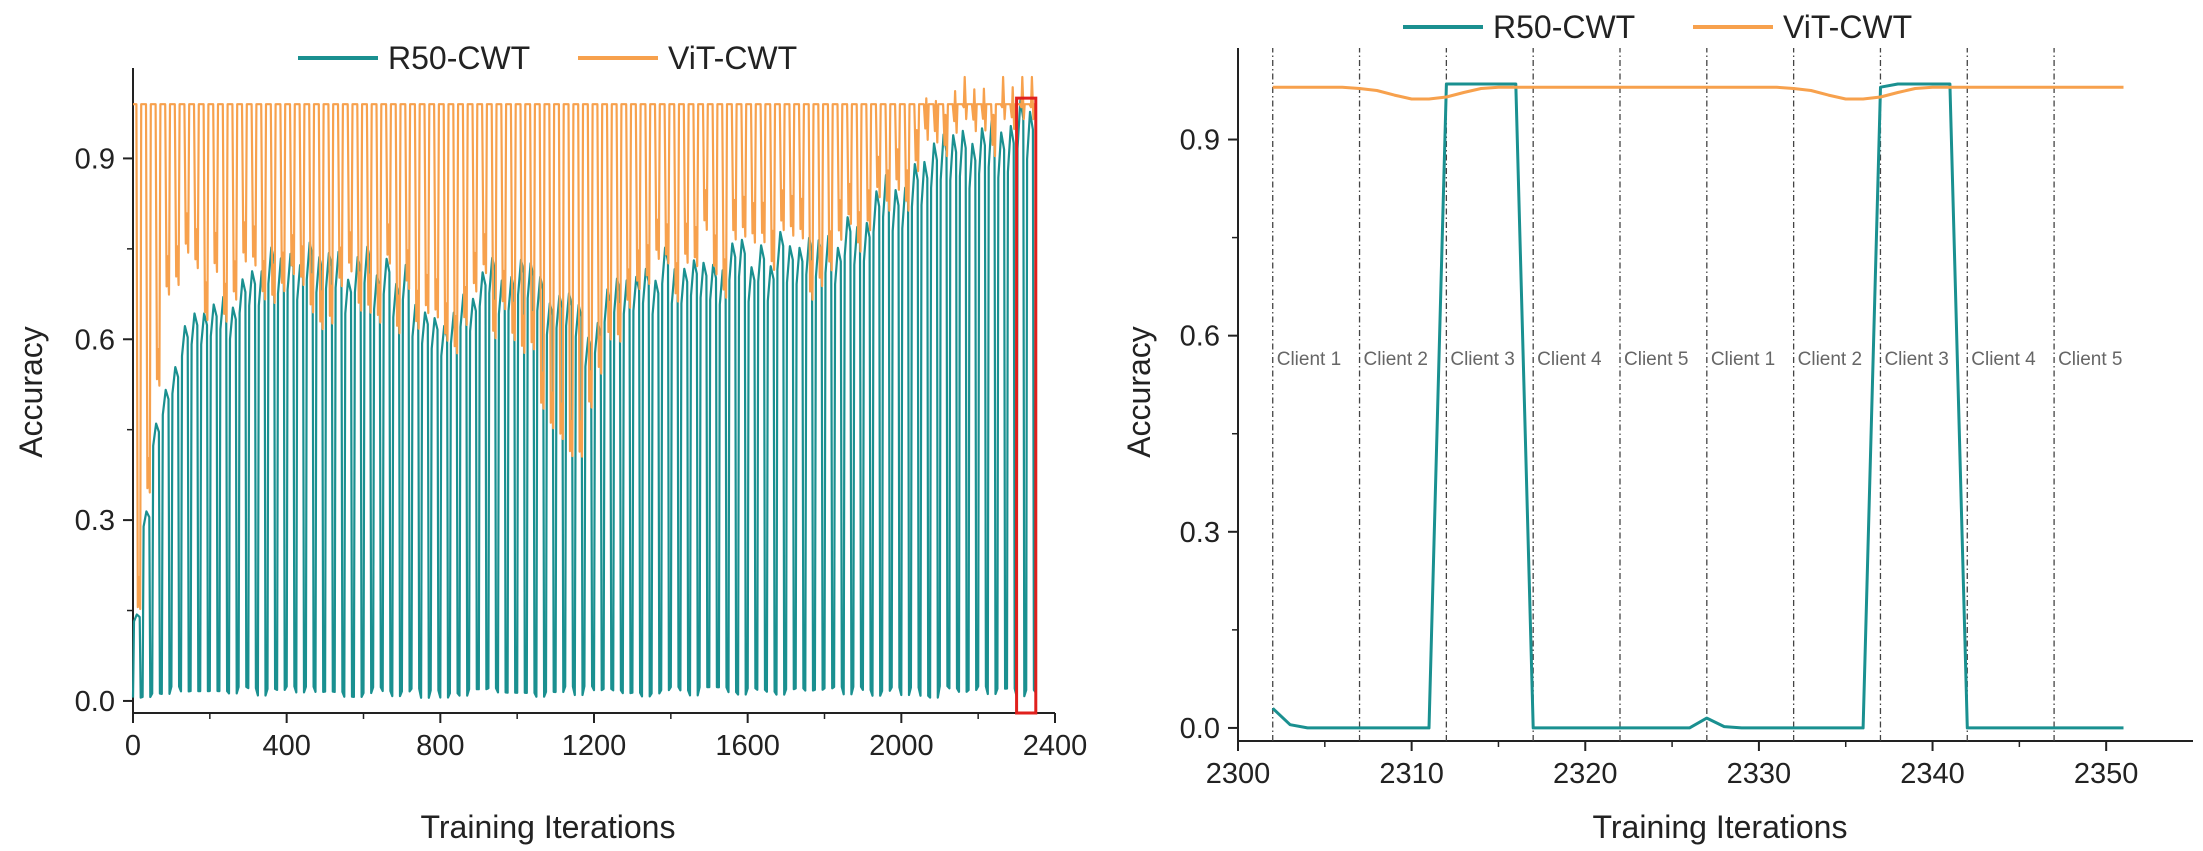 Image resolution: width=2203 pixels, height=851 pixels. What do you see at coordinates (95, 159) in the screenshot?
I see `left-y-tick-label: 0.9` at bounding box center [95, 159].